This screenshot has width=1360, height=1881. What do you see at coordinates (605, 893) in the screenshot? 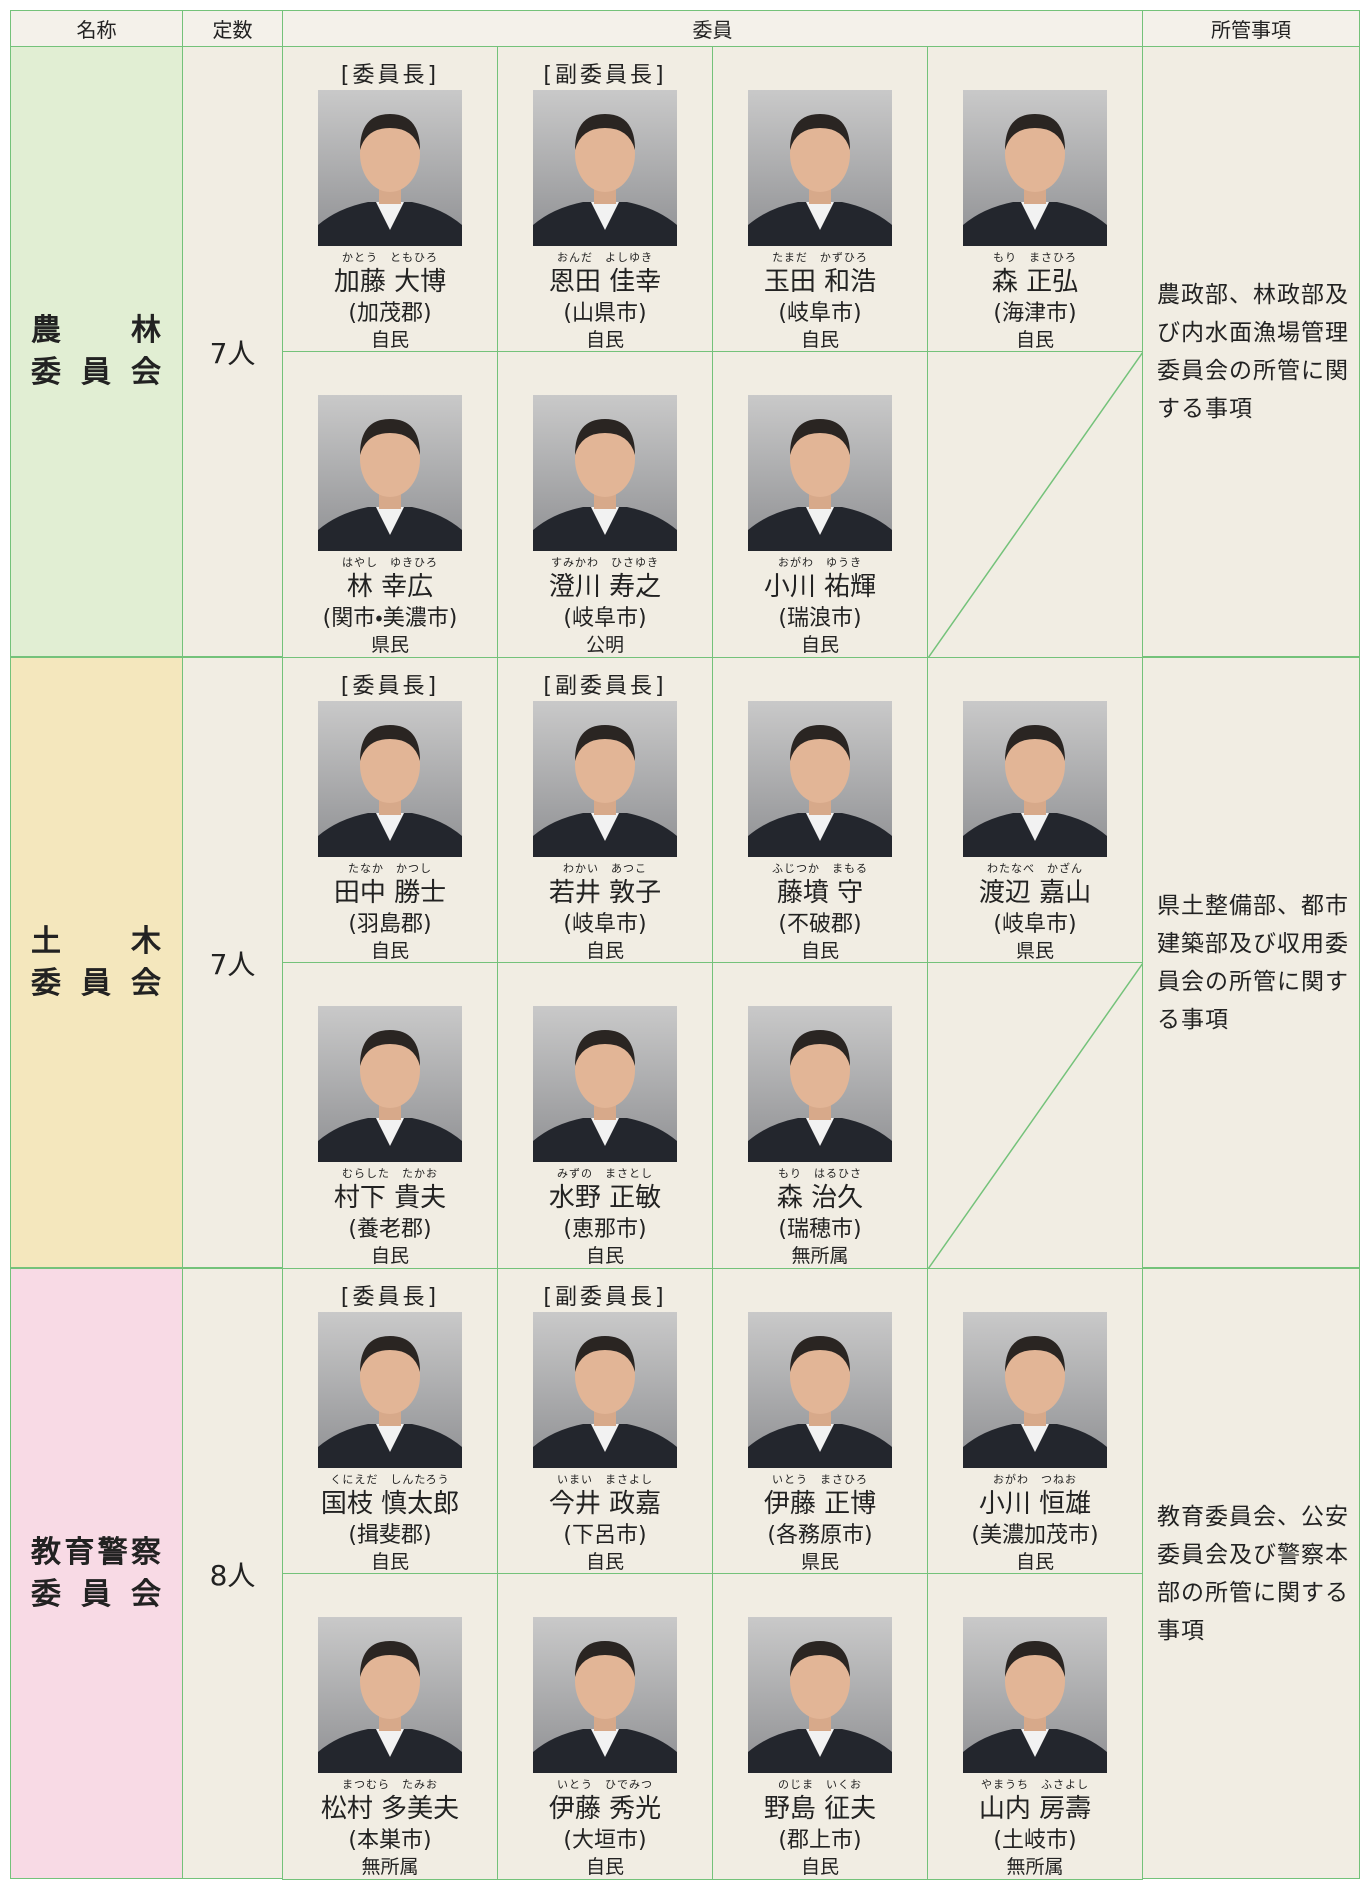
I see `member-name: 若井 敦子` at bounding box center [605, 893].